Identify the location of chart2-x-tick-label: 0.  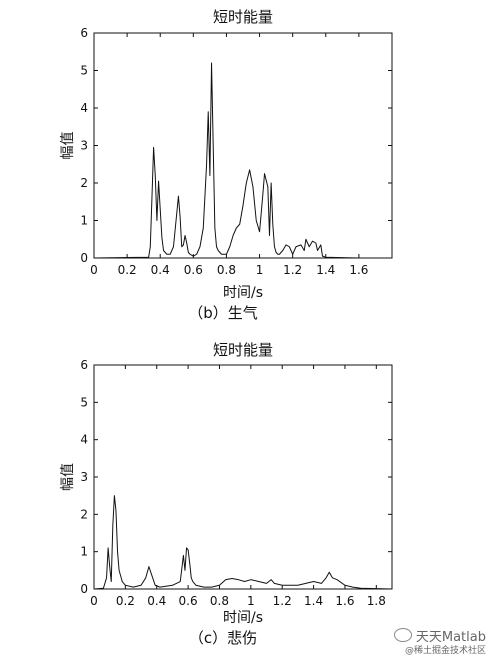
(94, 601).